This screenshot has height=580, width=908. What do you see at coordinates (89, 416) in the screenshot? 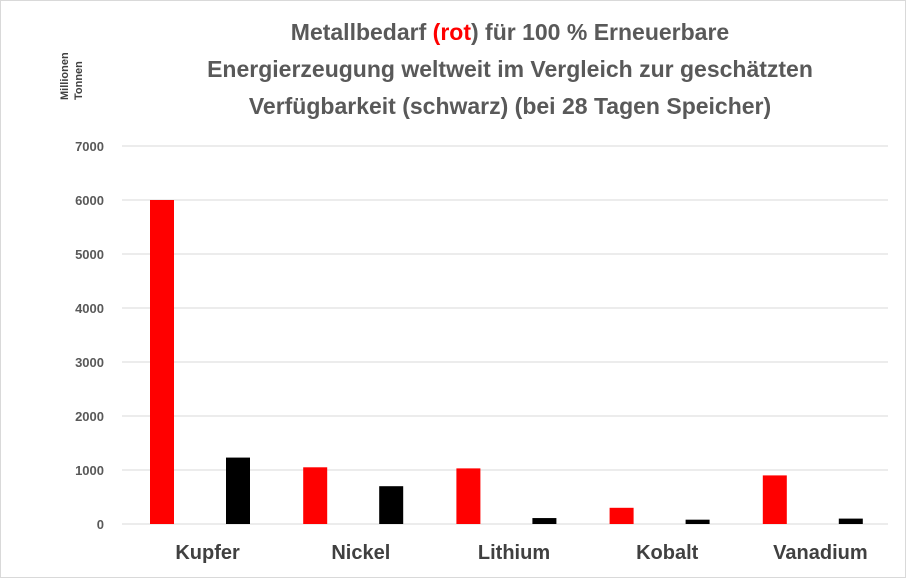
I see `y-tick-label-2000: 2000` at bounding box center [89, 416].